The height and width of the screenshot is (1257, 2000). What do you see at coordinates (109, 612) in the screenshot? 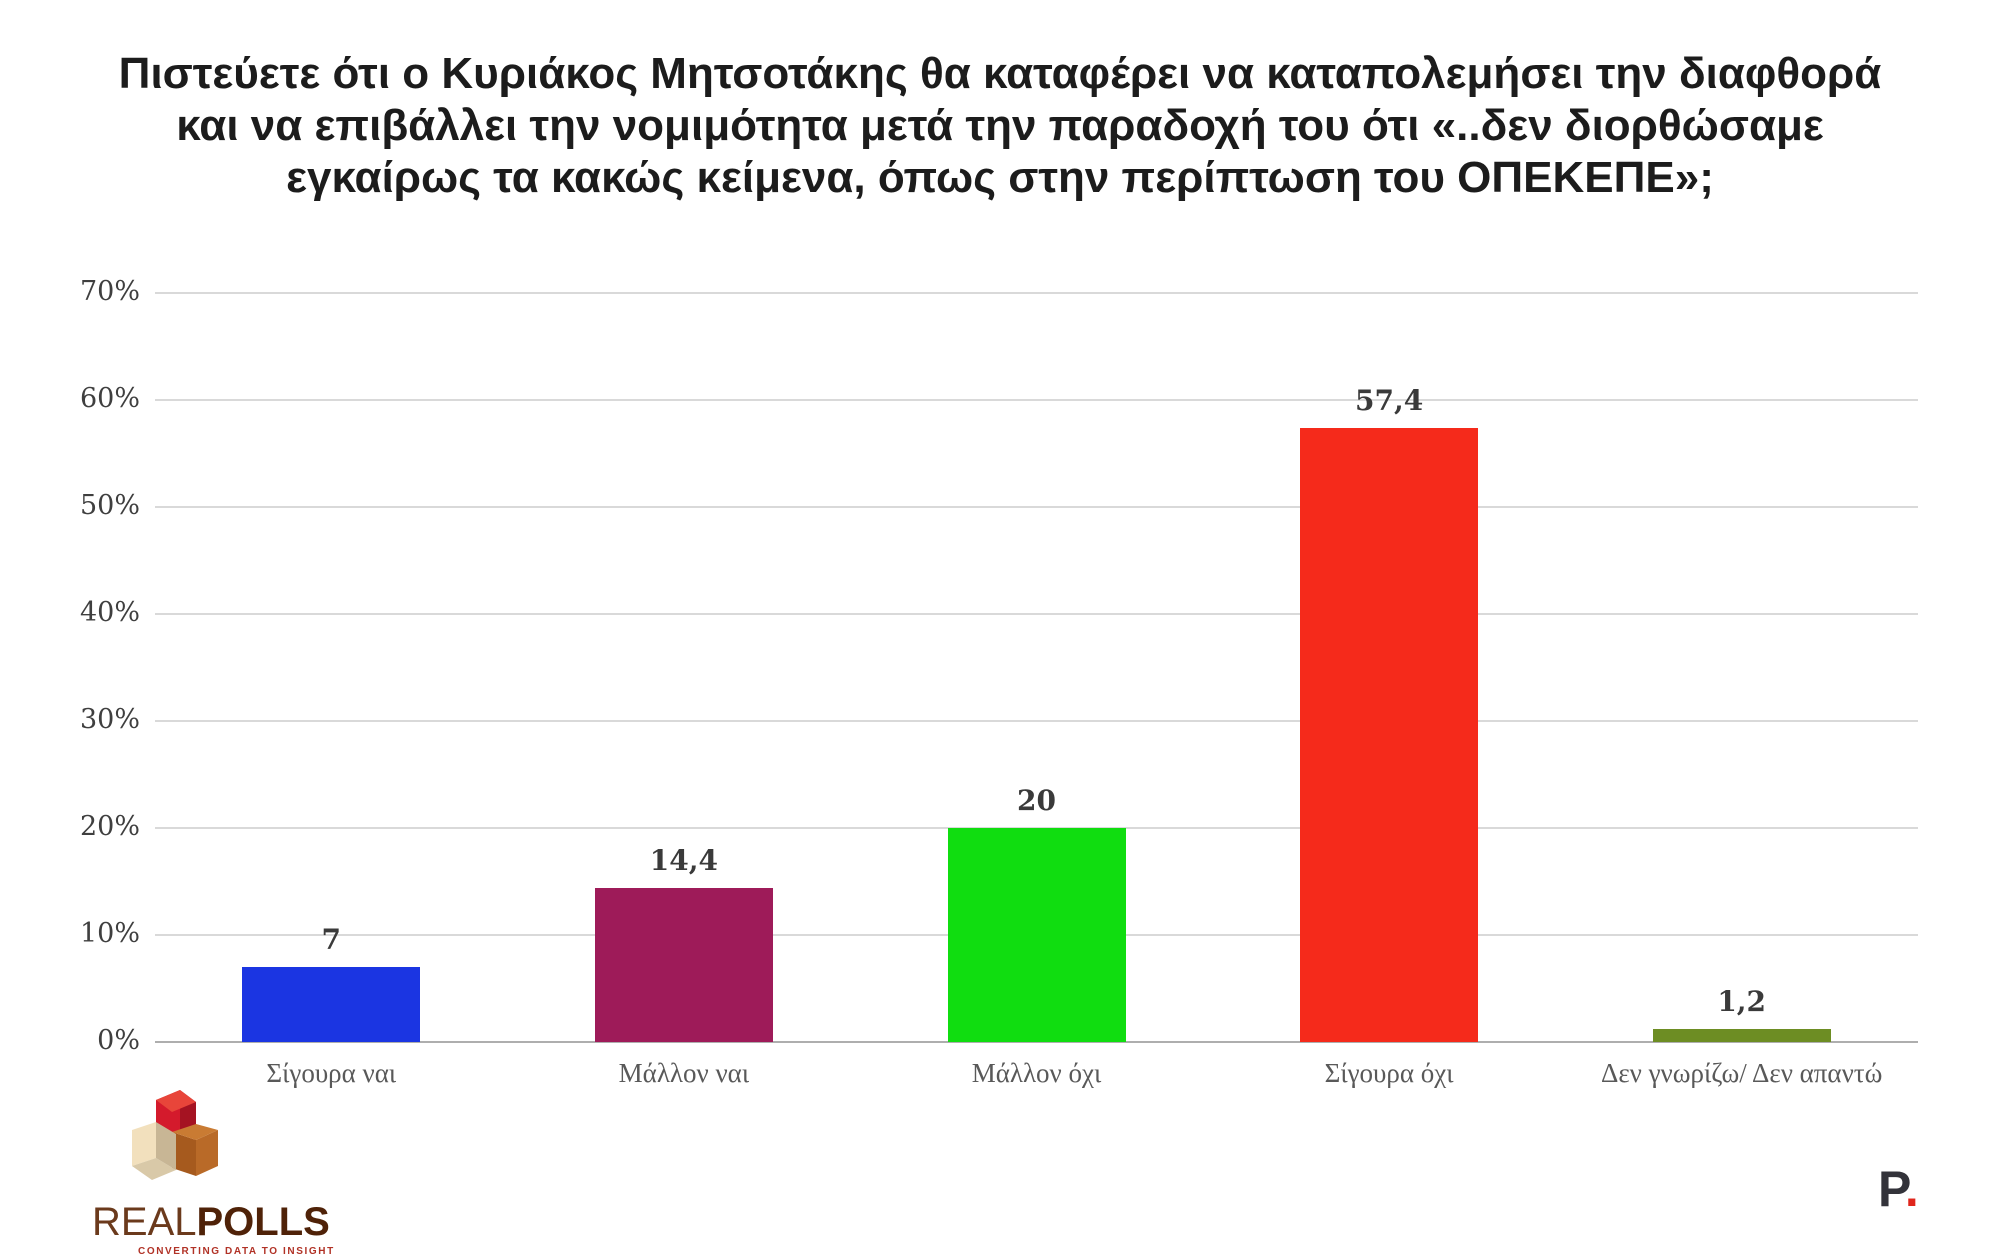
I see `y-axis-tick-40%: 40%` at bounding box center [109, 612].